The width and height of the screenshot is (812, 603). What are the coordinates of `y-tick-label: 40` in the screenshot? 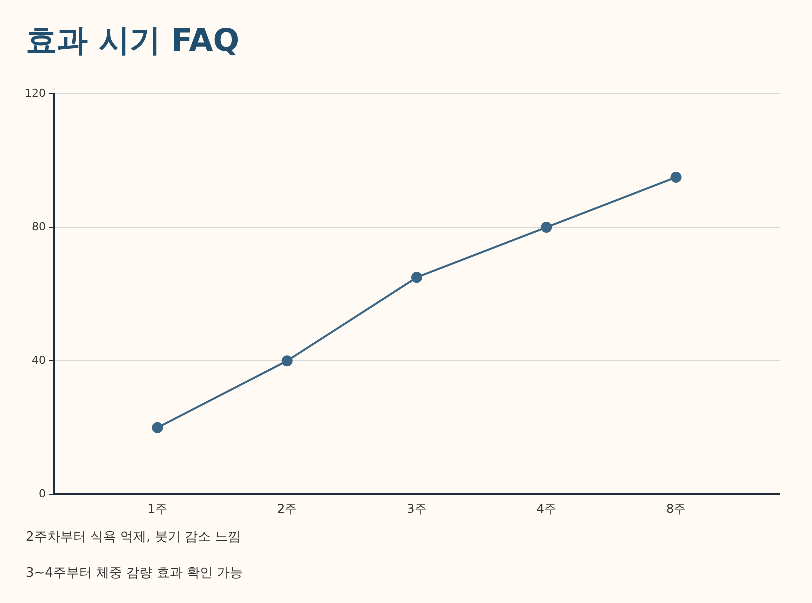 It's located at (39, 360).